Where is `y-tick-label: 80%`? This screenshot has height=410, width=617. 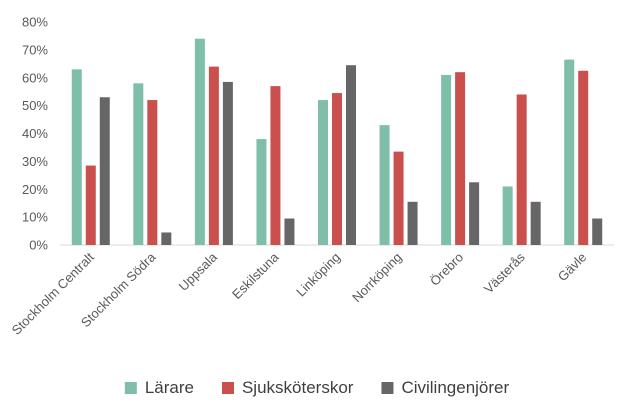
y-tick-label: 80% is located at coordinates (35, 22).